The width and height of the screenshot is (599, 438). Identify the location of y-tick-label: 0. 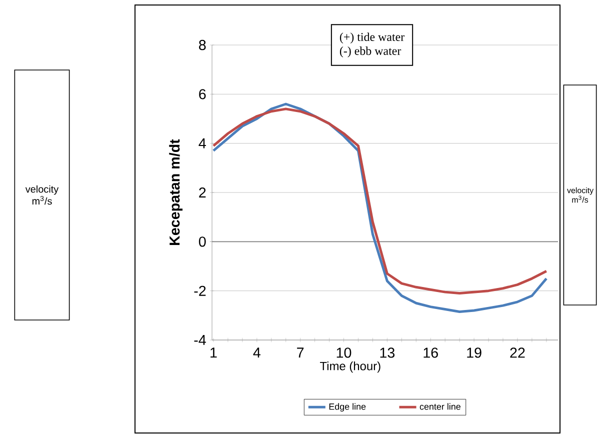
(202, 241).